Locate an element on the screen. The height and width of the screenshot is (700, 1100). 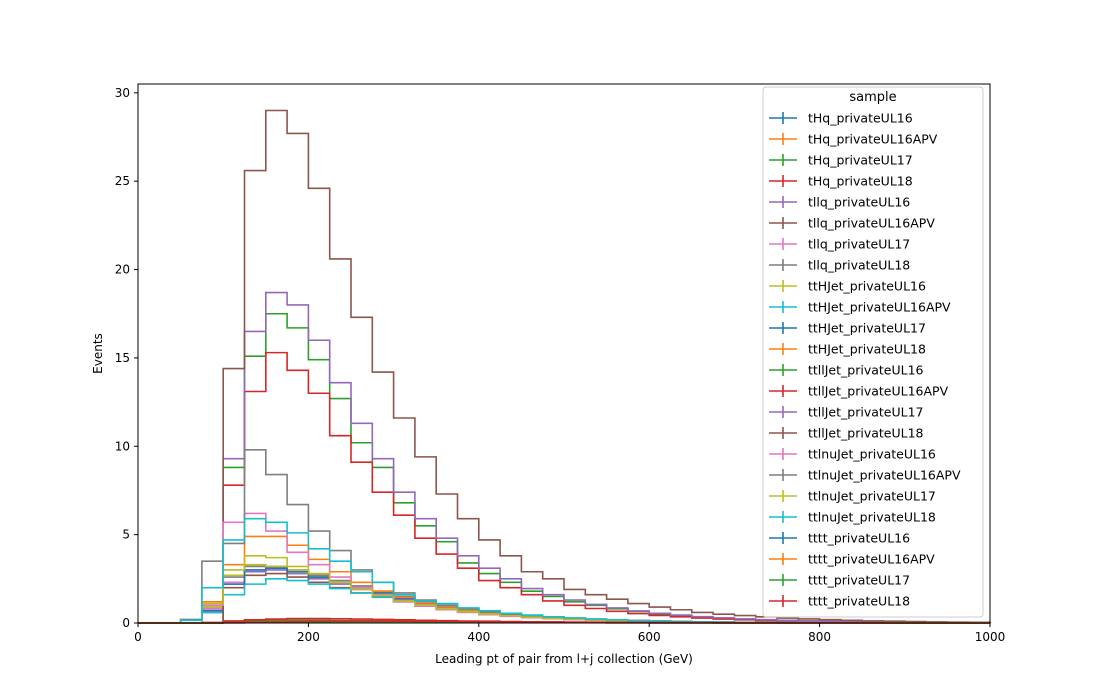
legend-item-19: ttlnuJet_privateUL18 is located at coordinates (852, 517).